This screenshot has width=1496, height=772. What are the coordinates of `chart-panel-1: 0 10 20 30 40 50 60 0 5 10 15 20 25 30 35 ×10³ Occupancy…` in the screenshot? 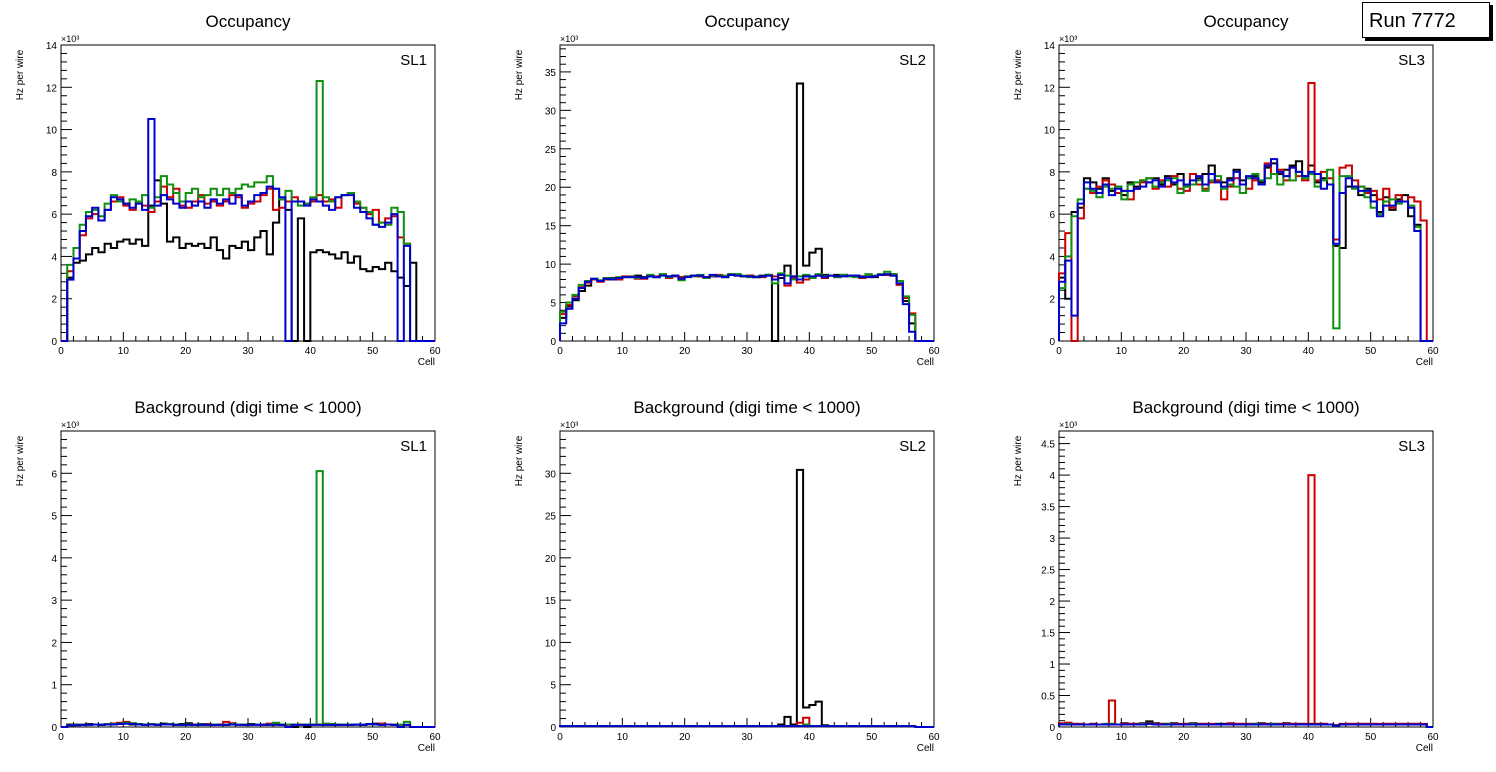 It's located at (727, 190).